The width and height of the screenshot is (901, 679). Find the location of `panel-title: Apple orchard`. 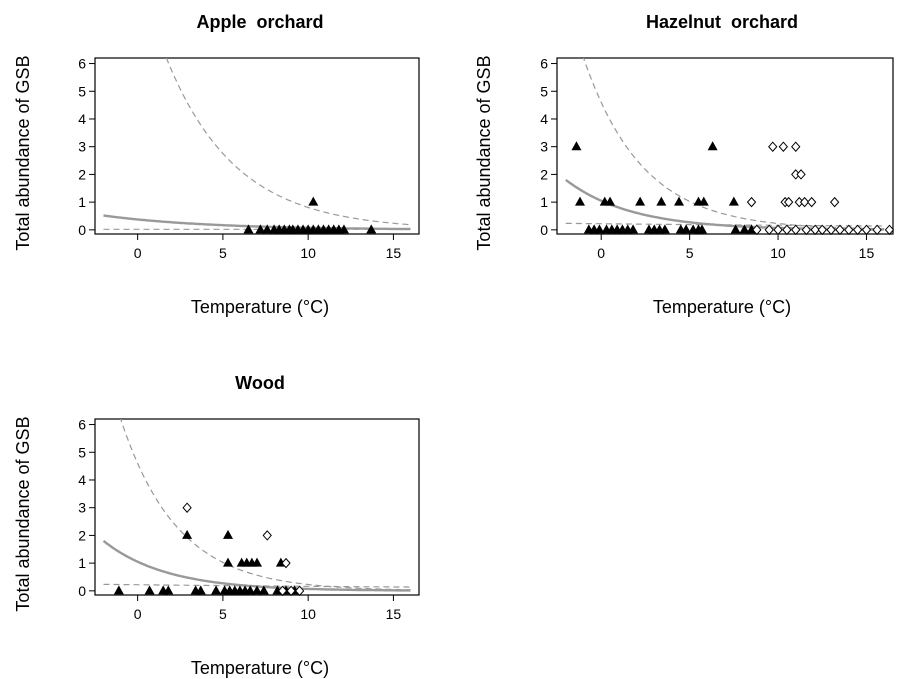

panel-title: Apple orchard is located at coordinates (259, 22).